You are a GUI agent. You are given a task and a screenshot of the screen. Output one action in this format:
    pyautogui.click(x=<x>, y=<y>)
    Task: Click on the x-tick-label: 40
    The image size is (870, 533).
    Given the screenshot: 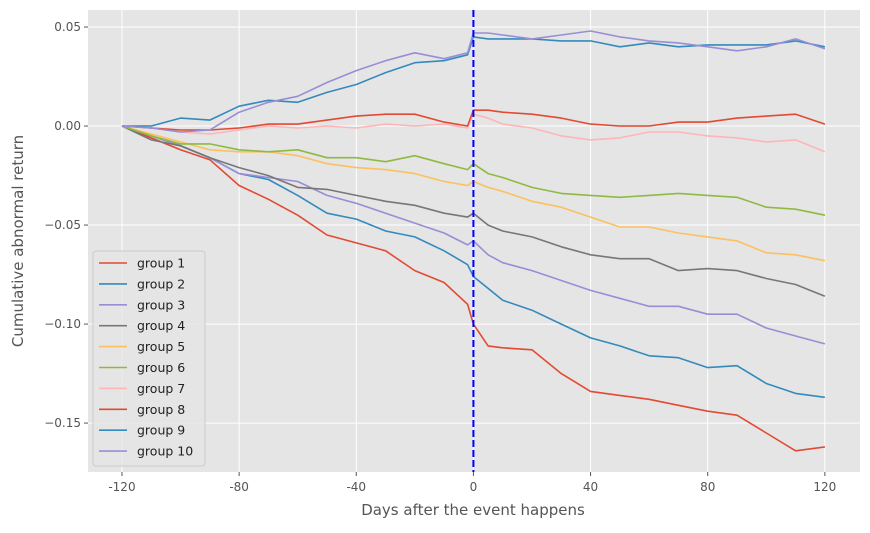 What is the action you would take?
    pyautogui.click(x=590, y=487)
    